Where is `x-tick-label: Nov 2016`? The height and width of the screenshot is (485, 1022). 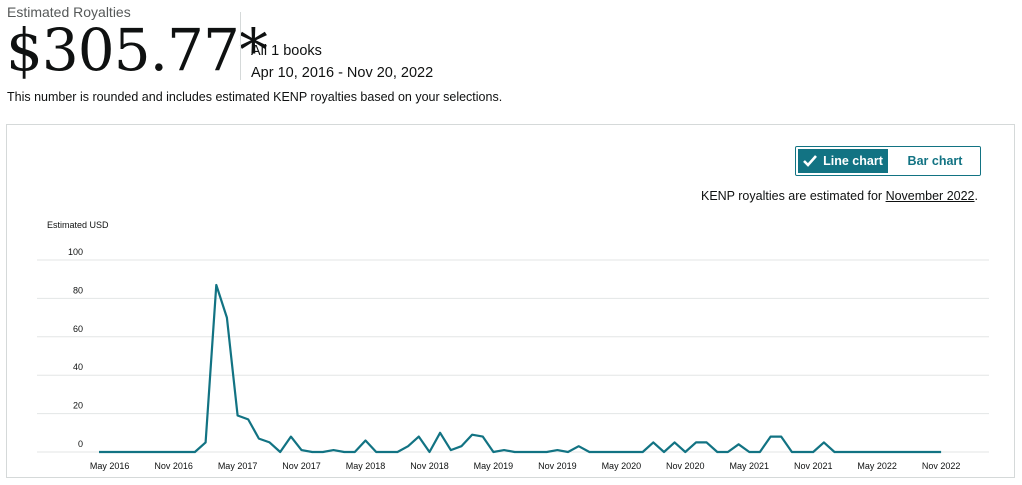
x-tick-label: Nov 2016 is located at coordinates (173, 466).